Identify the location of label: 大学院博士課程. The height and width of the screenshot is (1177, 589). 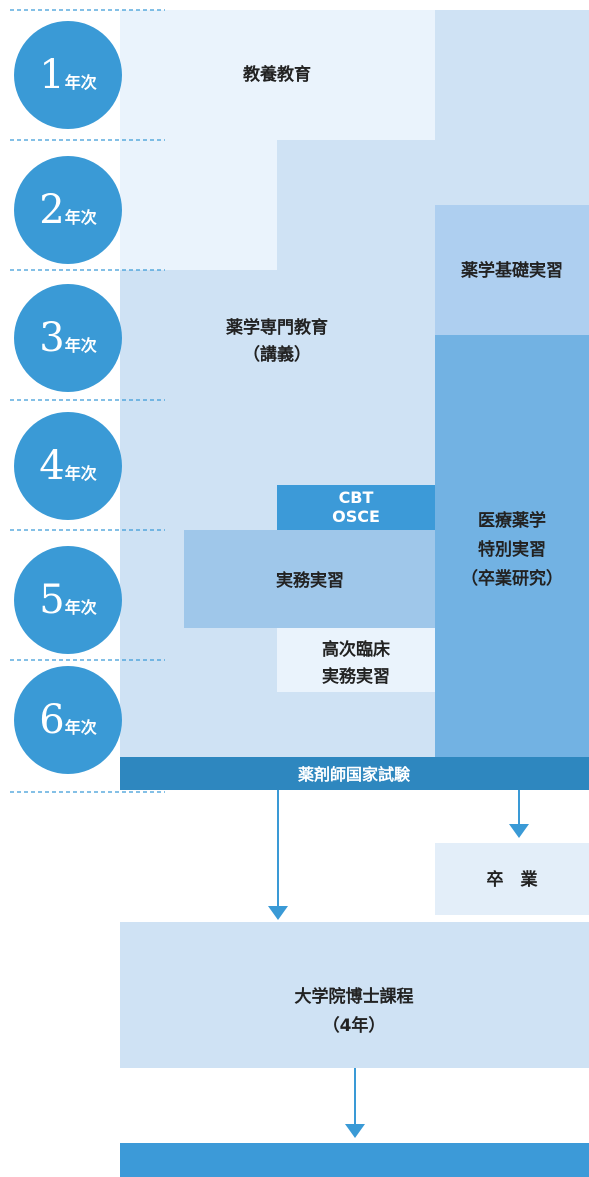
(354, 996).